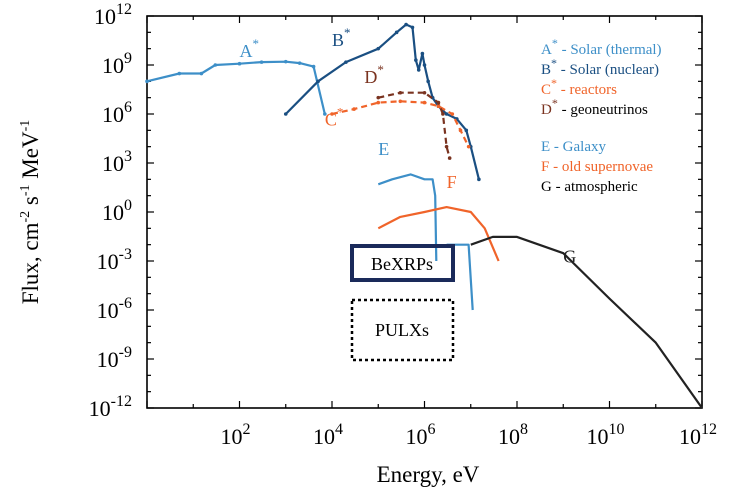  Describe the element at coordinates (578, 147) in the screenshot. I see `legend-text: - Galaxy` at that location.